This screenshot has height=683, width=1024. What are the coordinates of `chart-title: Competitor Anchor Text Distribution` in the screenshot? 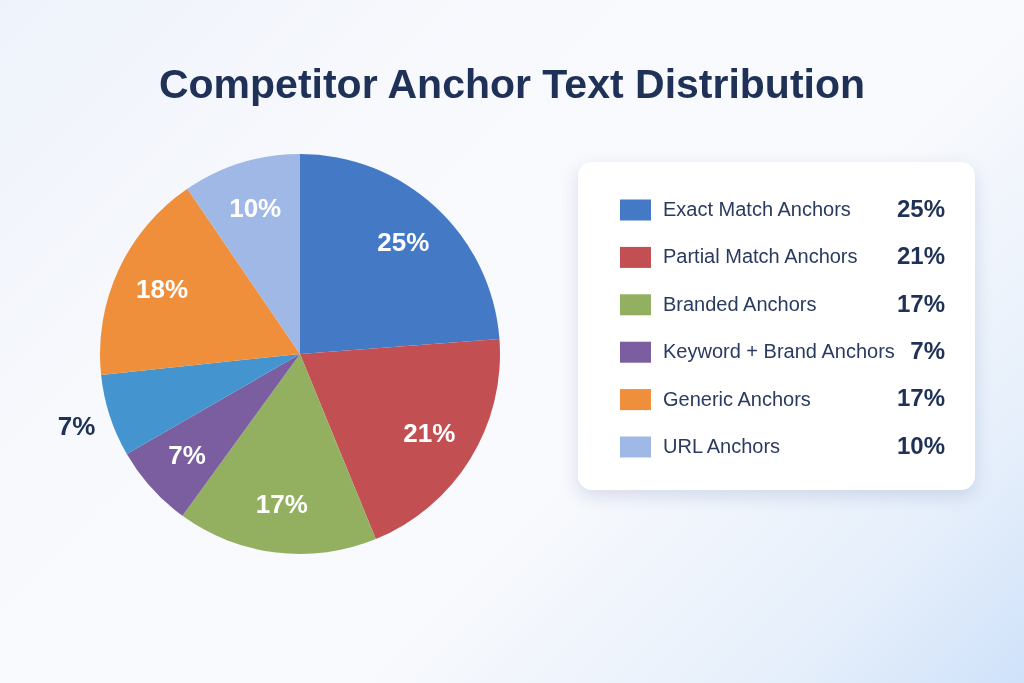 It's located at (512, 84).